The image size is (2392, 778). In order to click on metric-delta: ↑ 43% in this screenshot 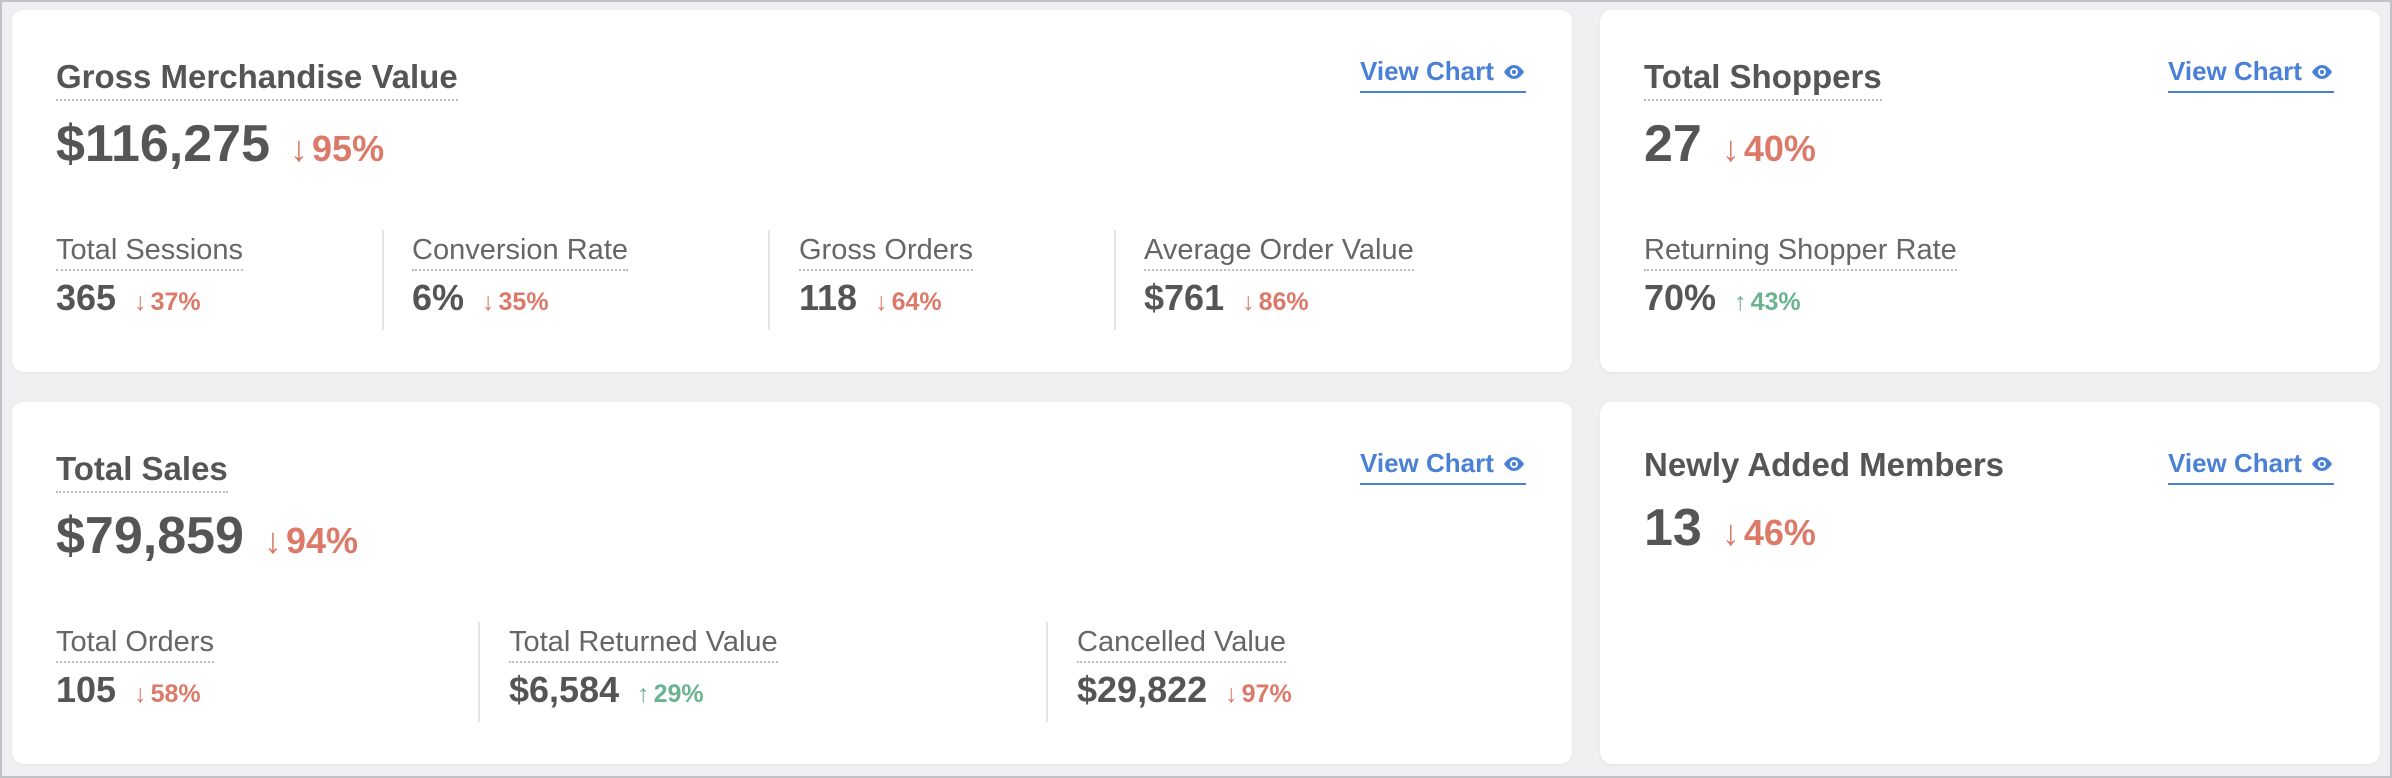, I will do `click(1767, 302)`.